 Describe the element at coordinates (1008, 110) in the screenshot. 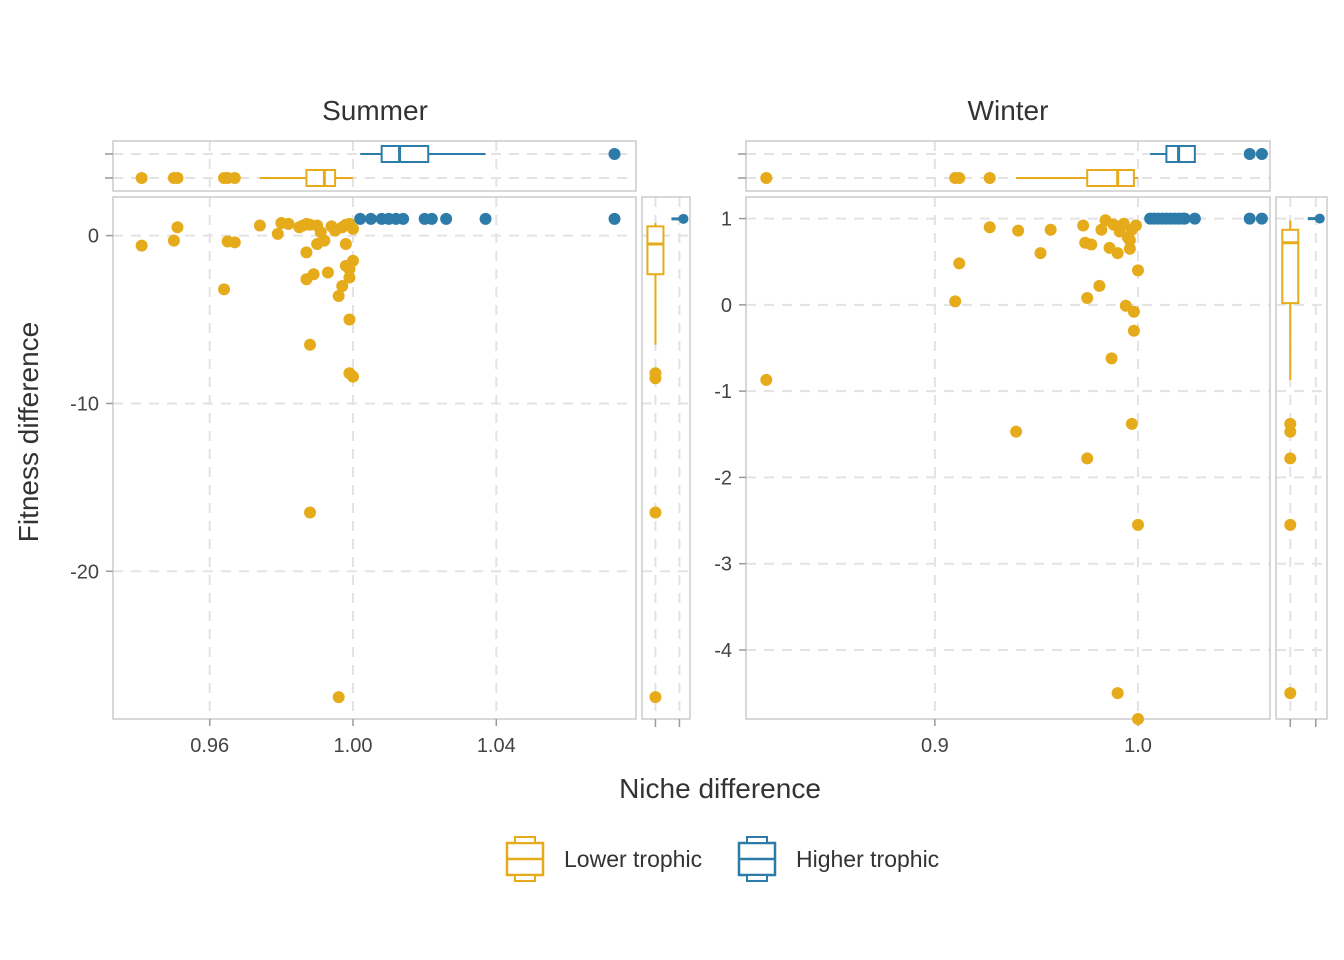

I see `facet-title-winter: Winter` at that location.